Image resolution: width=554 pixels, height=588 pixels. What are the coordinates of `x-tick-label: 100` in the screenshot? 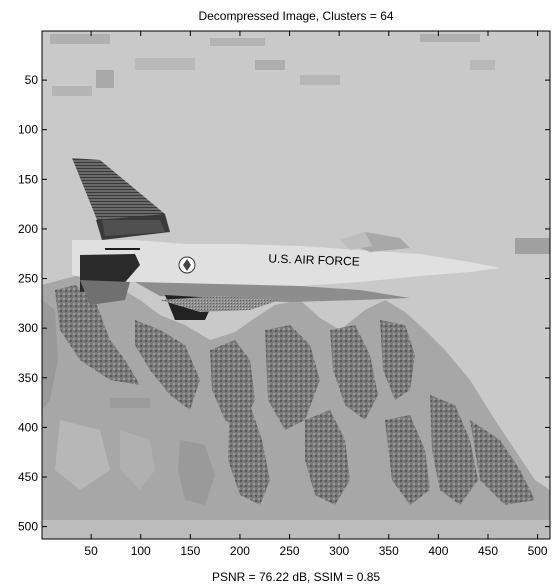 It's located at (141, 551).